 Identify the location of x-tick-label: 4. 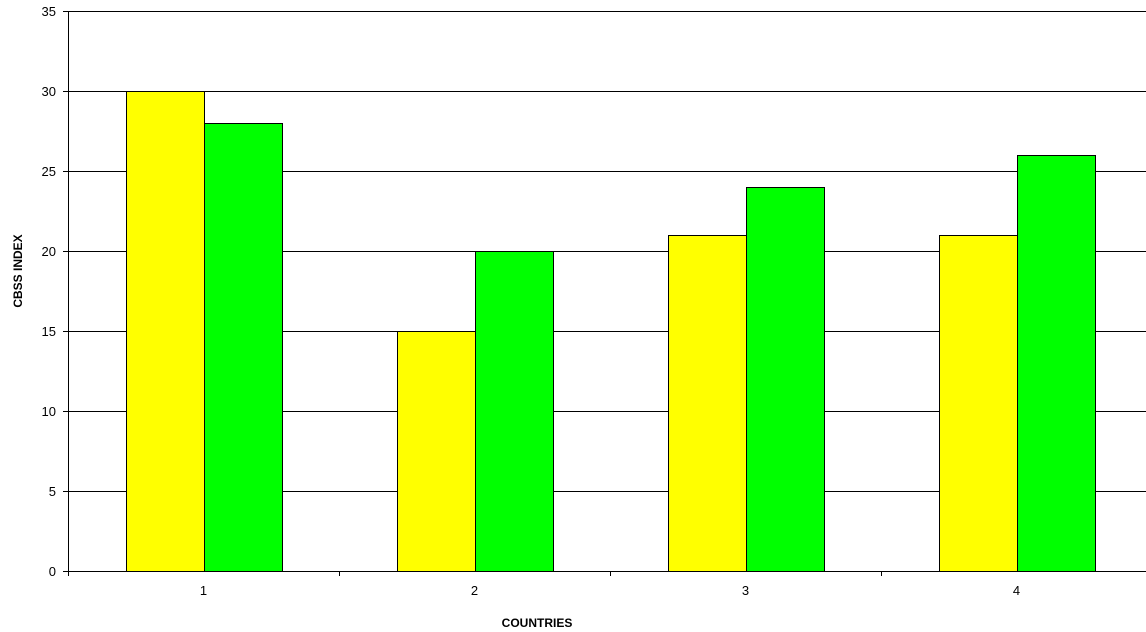
(1016, 590).